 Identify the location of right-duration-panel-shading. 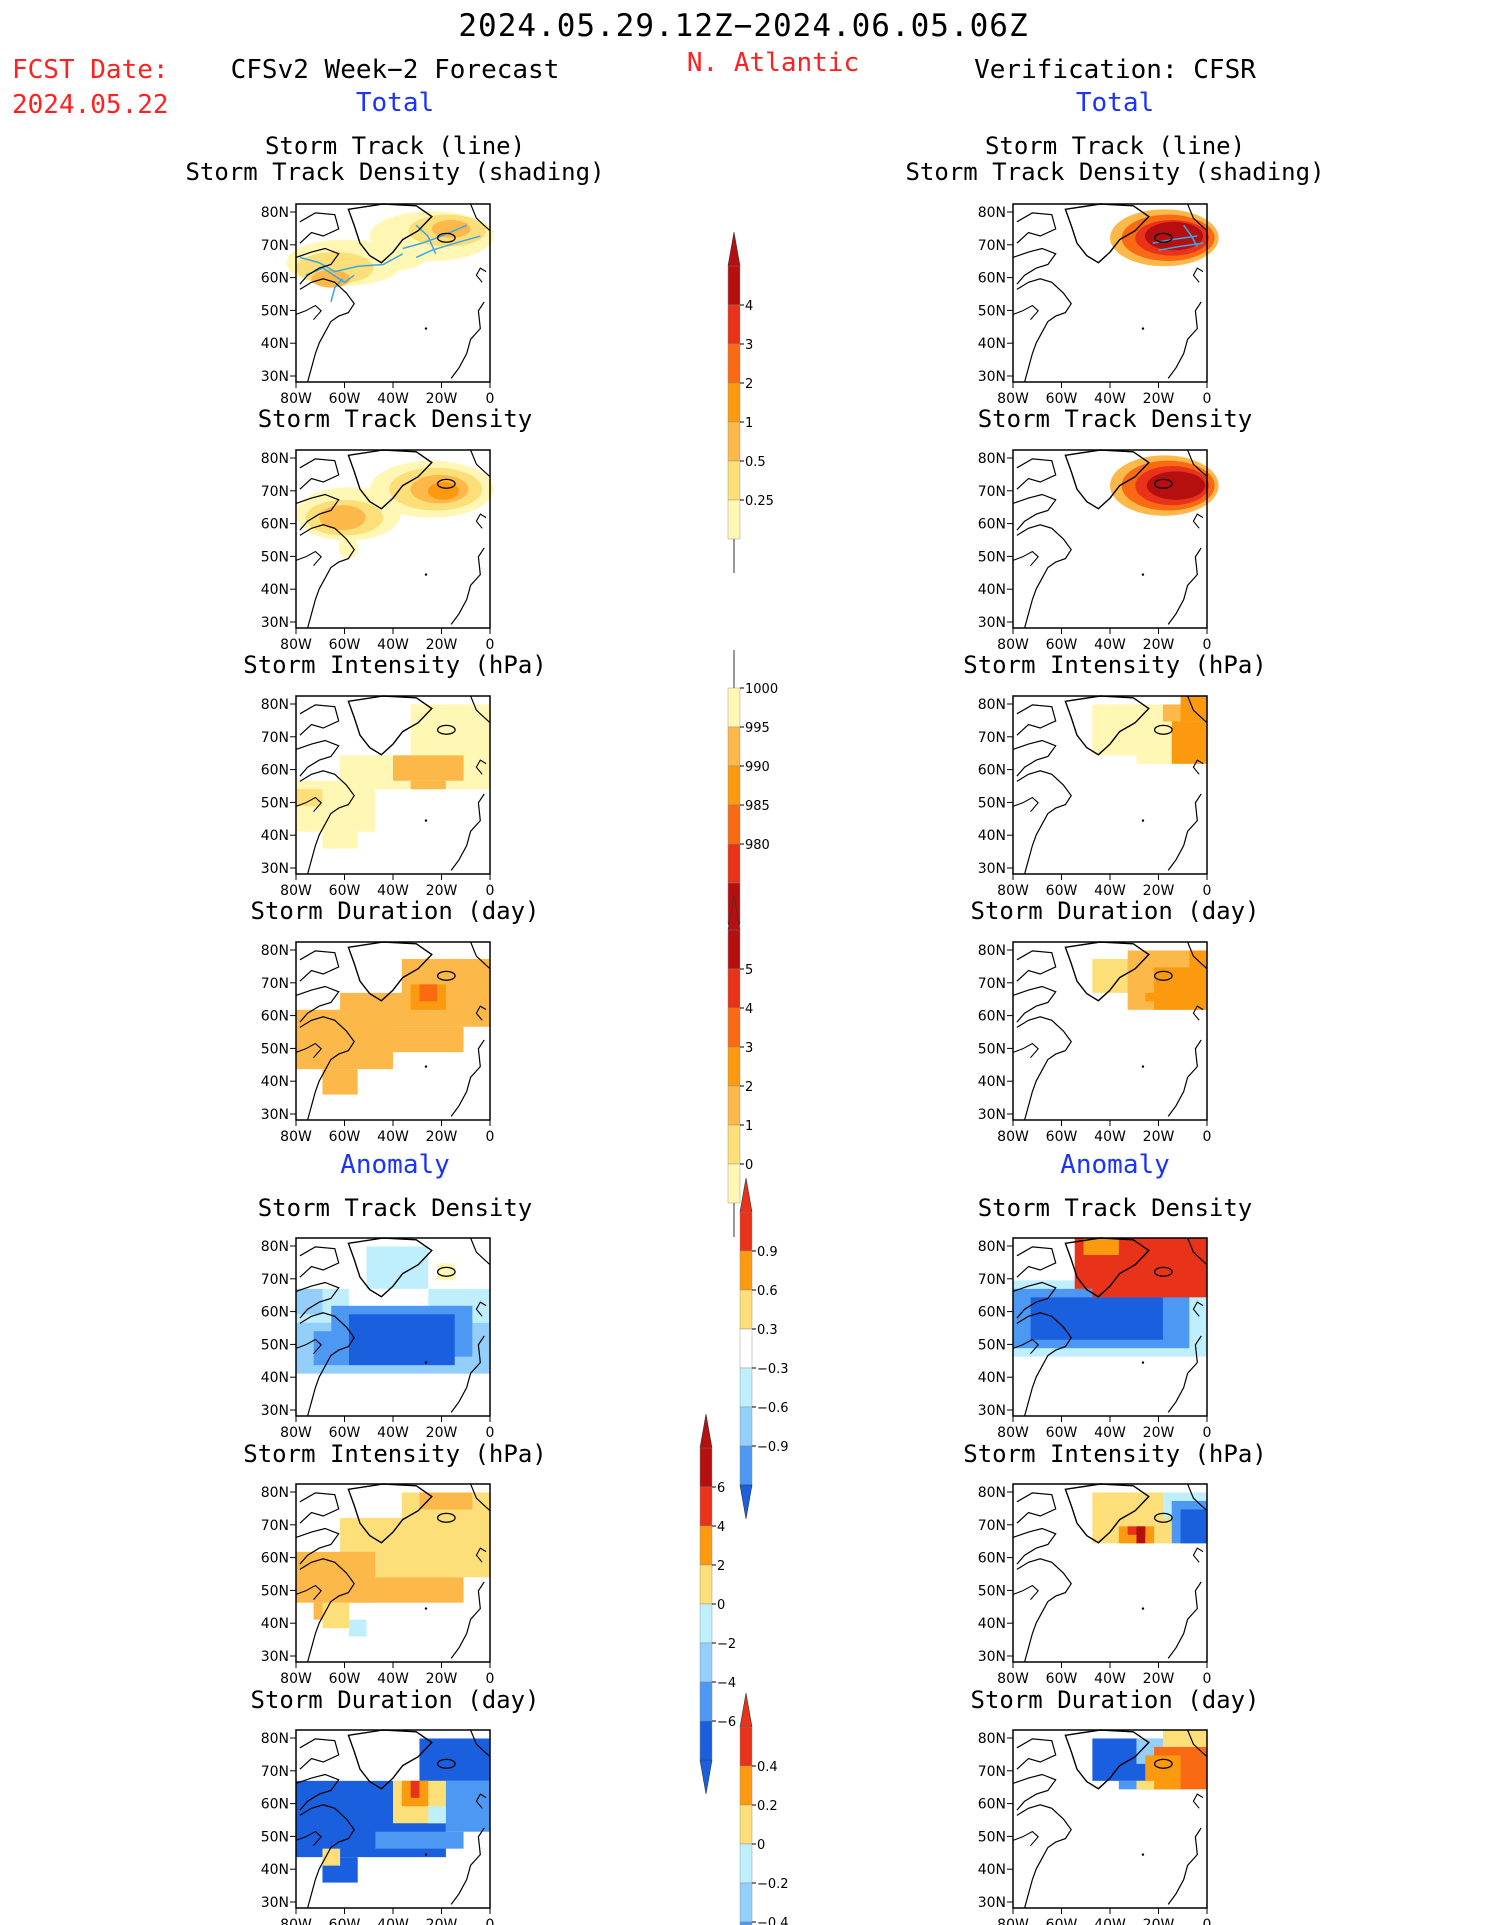
(1149, 980).